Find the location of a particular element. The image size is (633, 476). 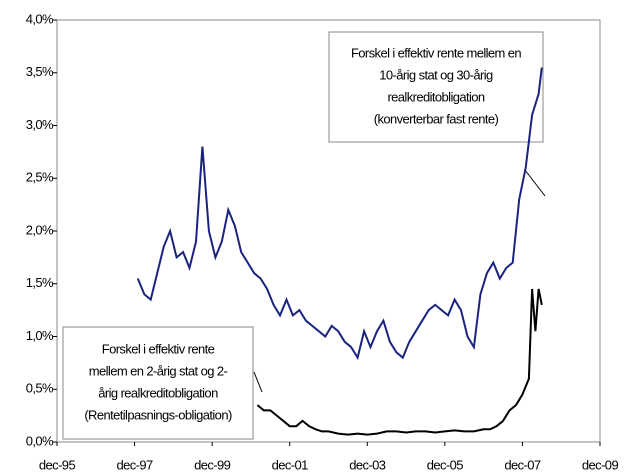

x-tick-label: dec-09 is located at coordinates (600, 464).